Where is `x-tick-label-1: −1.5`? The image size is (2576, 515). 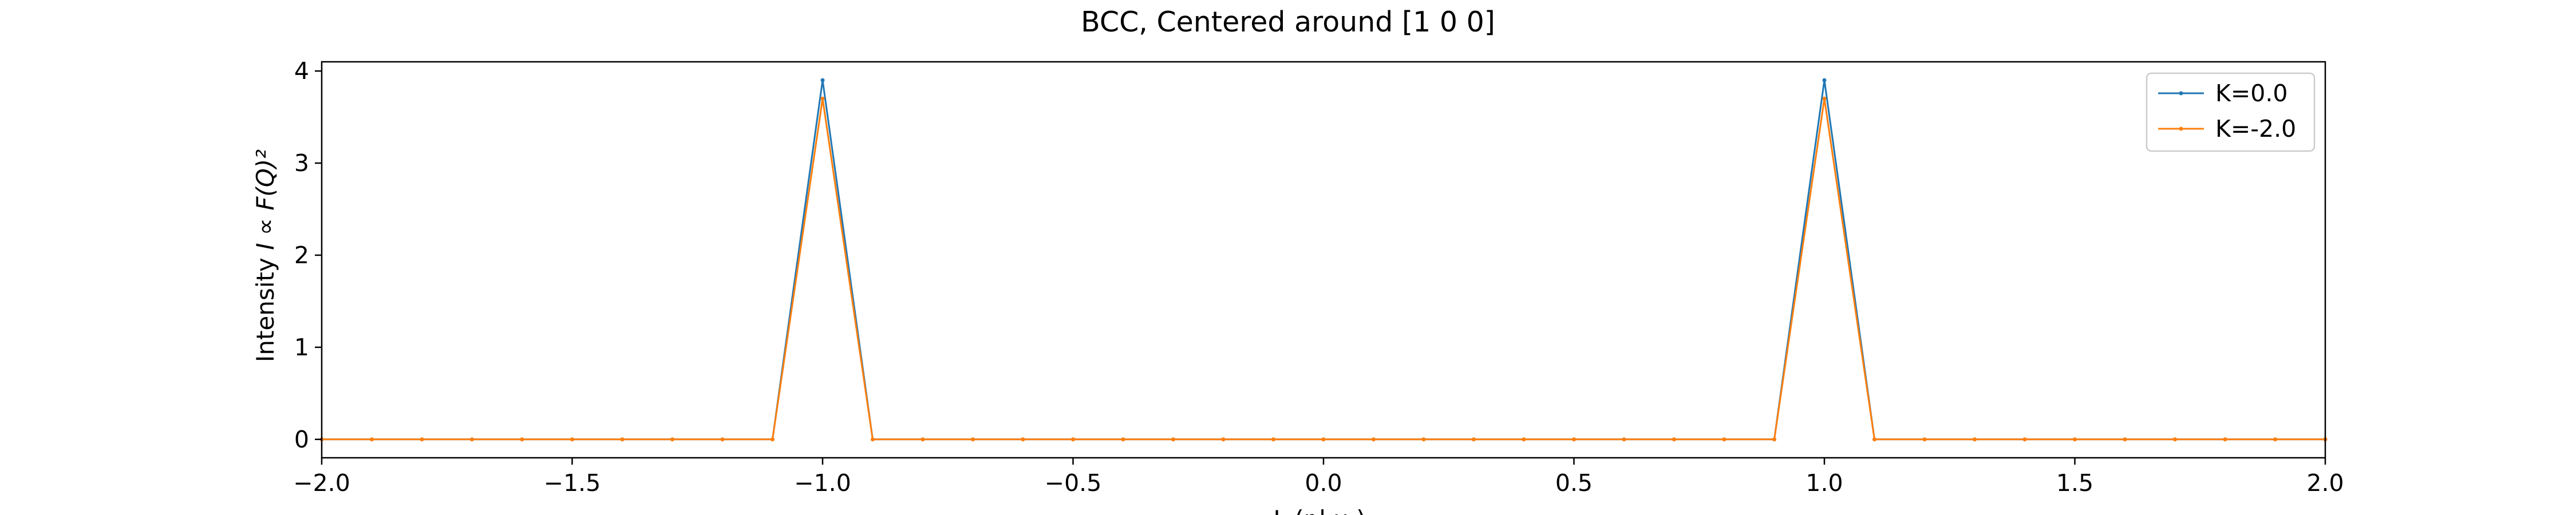 x-tick-label-1: −1.5 is located at coordinates (572, 483).